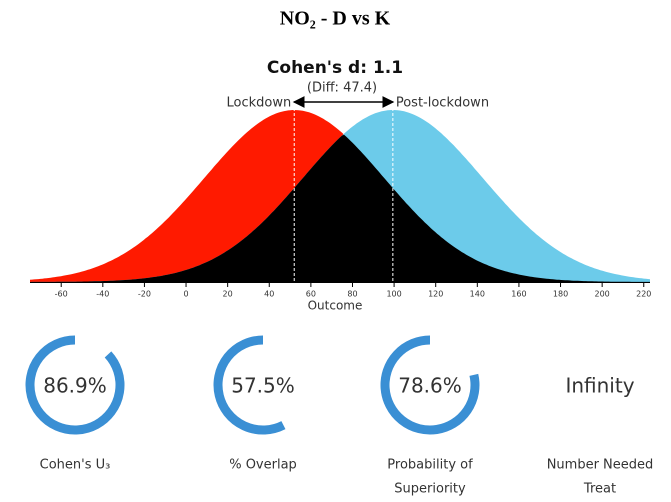 The height and width of the screenshot is (502, 671). Describe the element at coordinates (643, 294) in the screenshot. I see `x-tick-label: 220` at that location.